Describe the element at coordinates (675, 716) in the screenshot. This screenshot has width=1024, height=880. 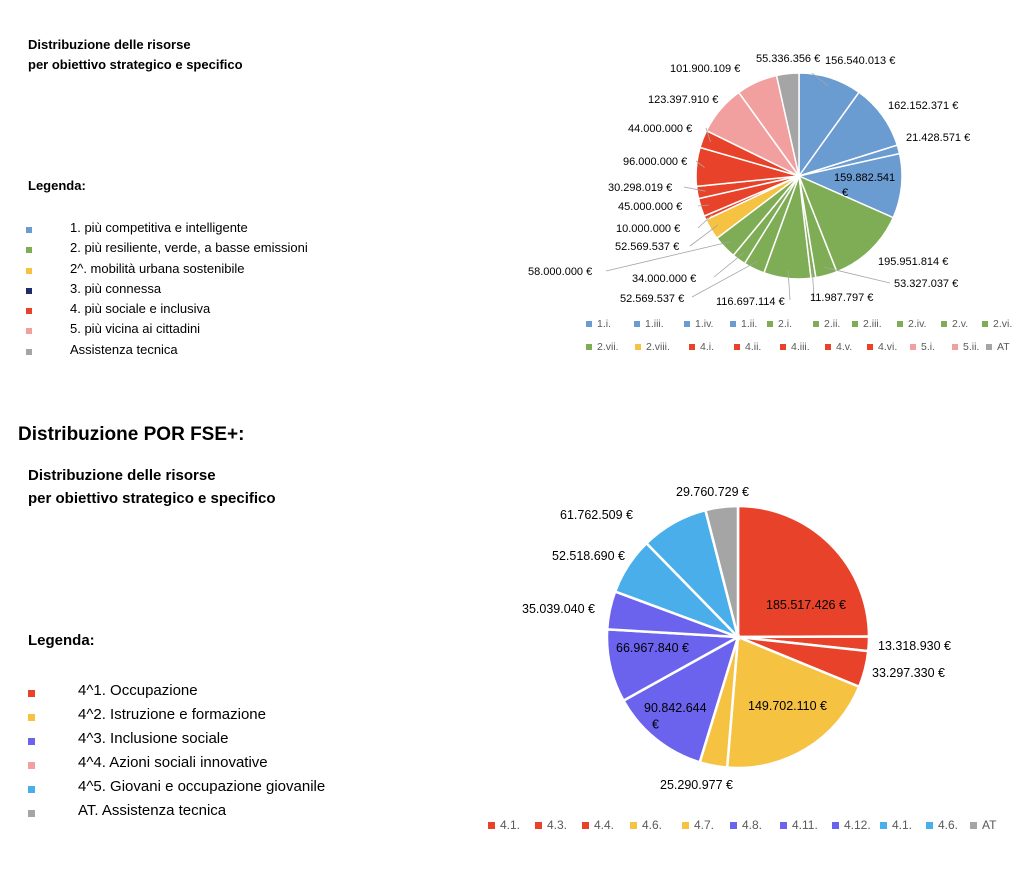
I see `chart2-data-label: 90.842.644 €` at that location.